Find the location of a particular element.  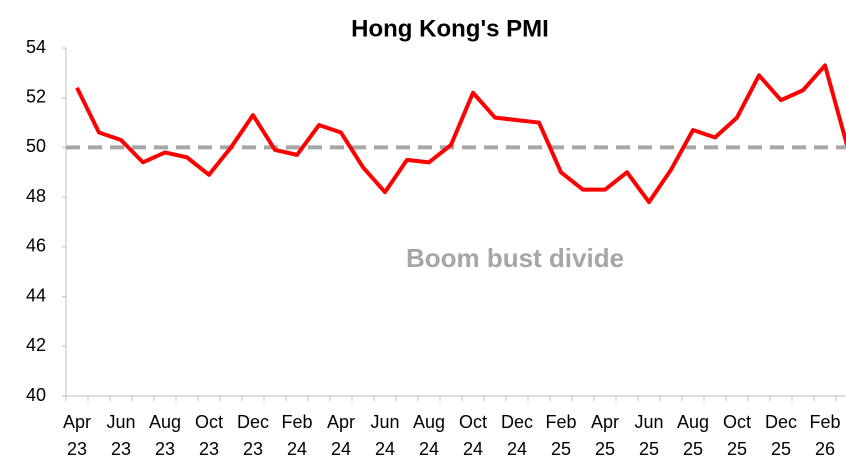

x-tick-label: Apr 23 is located at coordinates (77, 435).